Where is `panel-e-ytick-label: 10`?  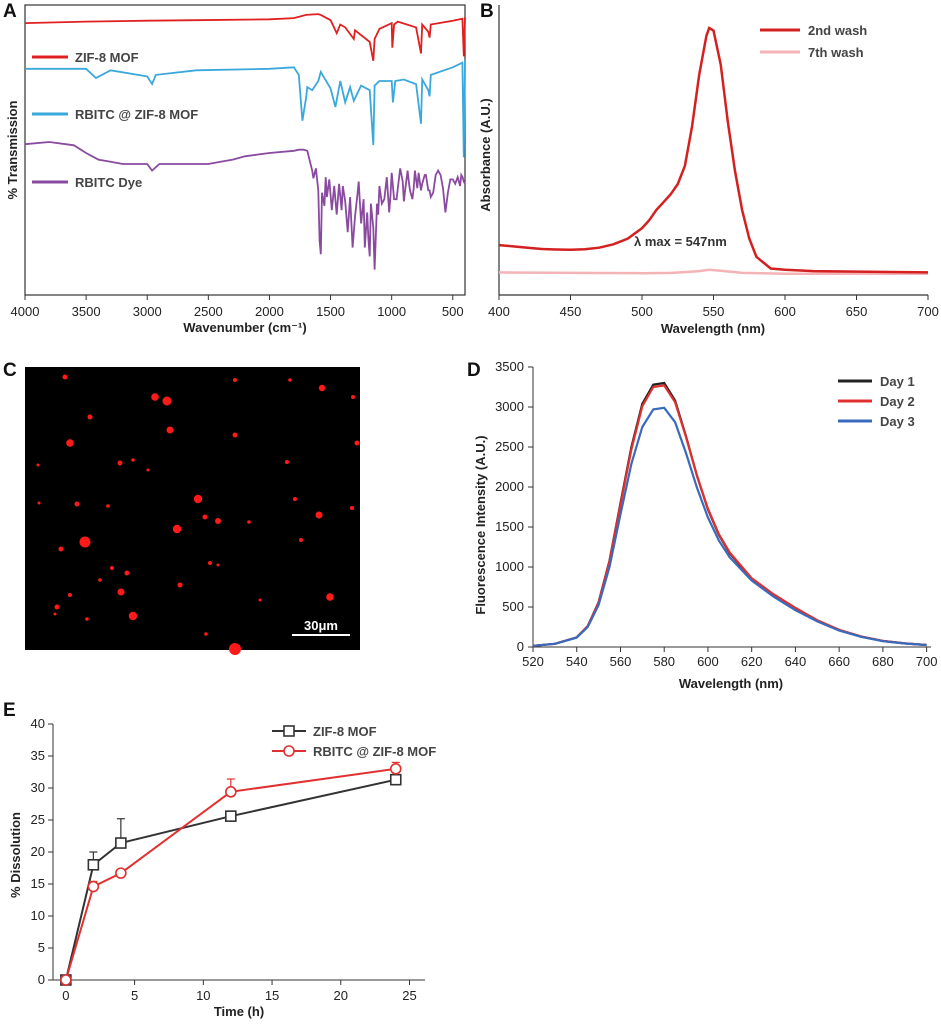 panel-e-ytick-label: 10 is located at coordinates (38, 915).